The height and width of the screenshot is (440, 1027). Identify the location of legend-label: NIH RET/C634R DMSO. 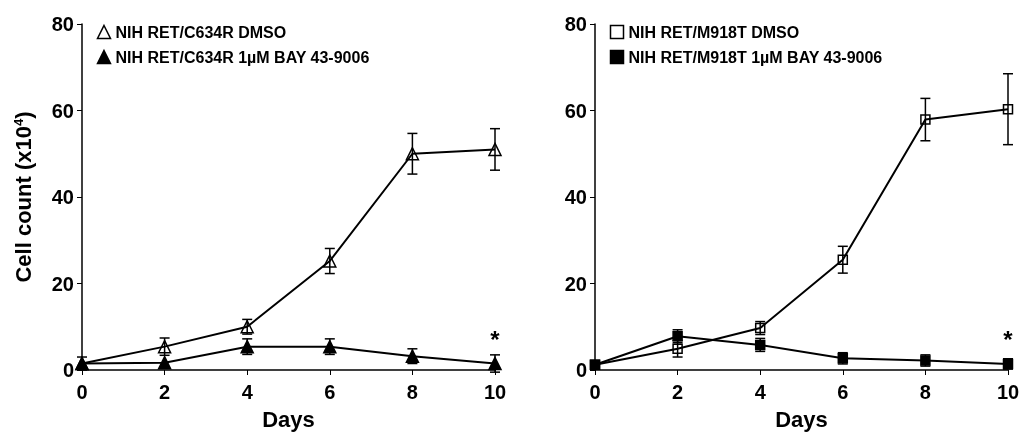
(201, 32).